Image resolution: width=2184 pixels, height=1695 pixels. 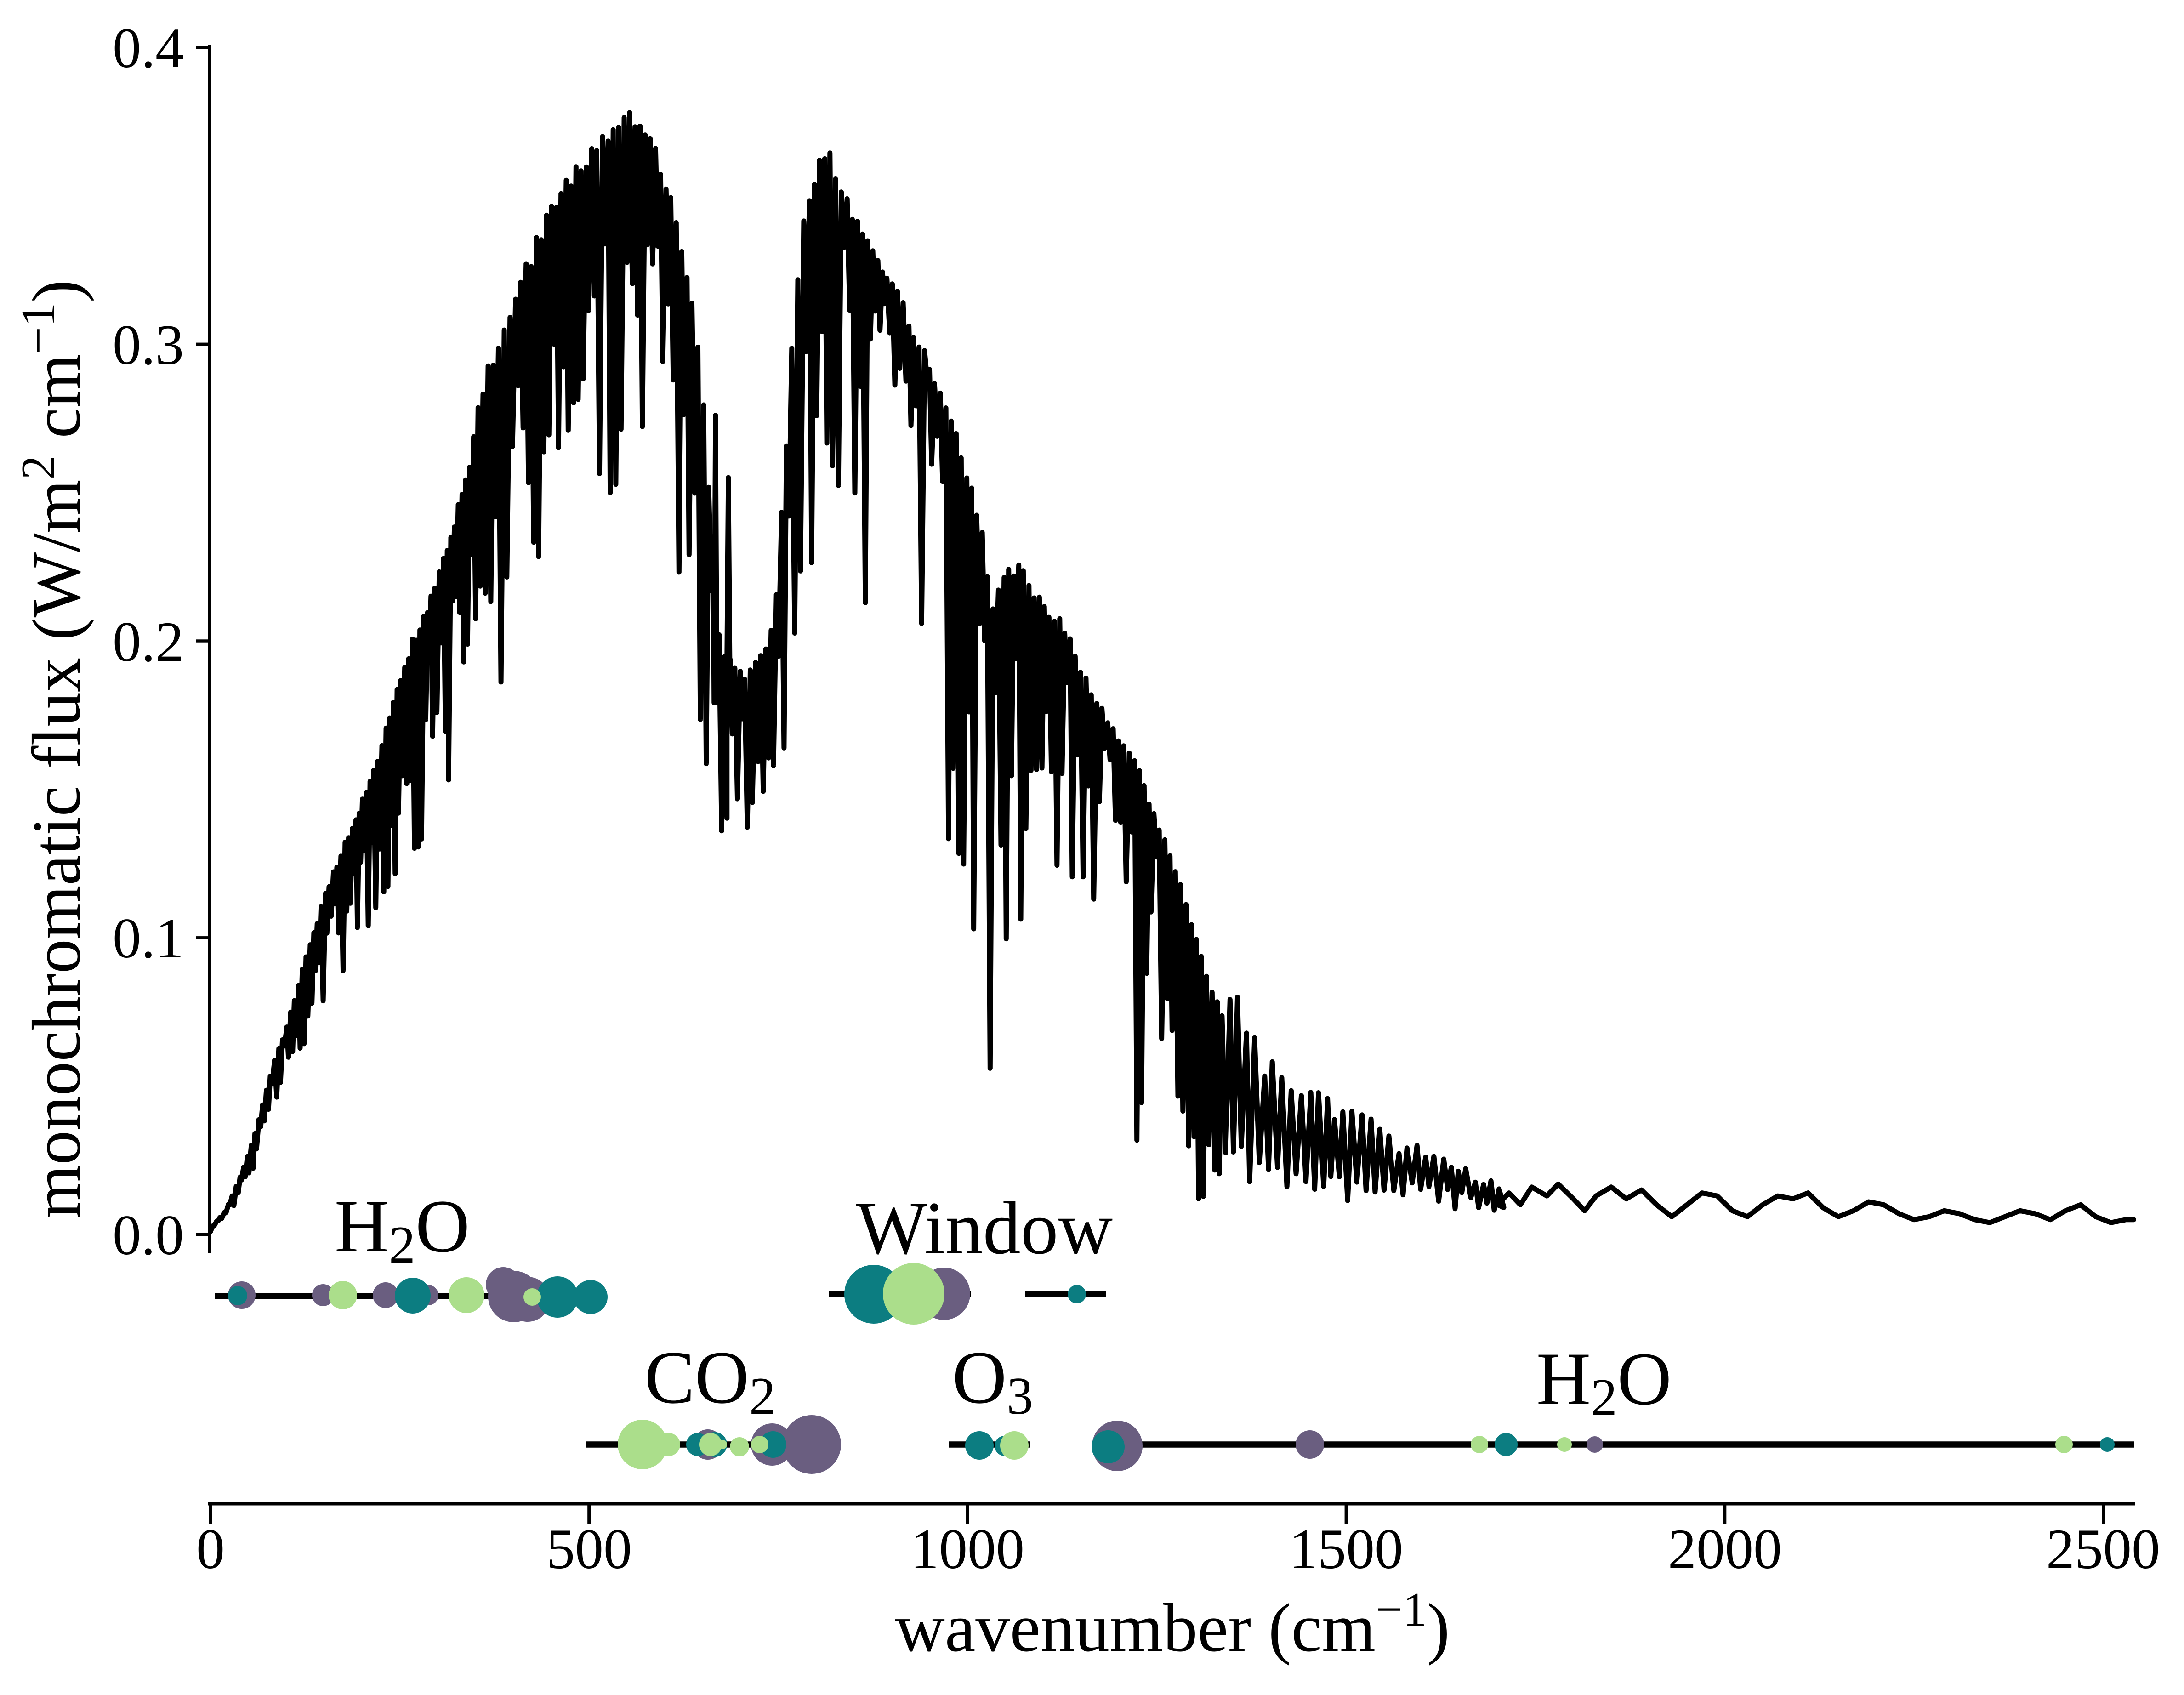 I want to click on svg-text: 0, so click(x=210, y=1549).